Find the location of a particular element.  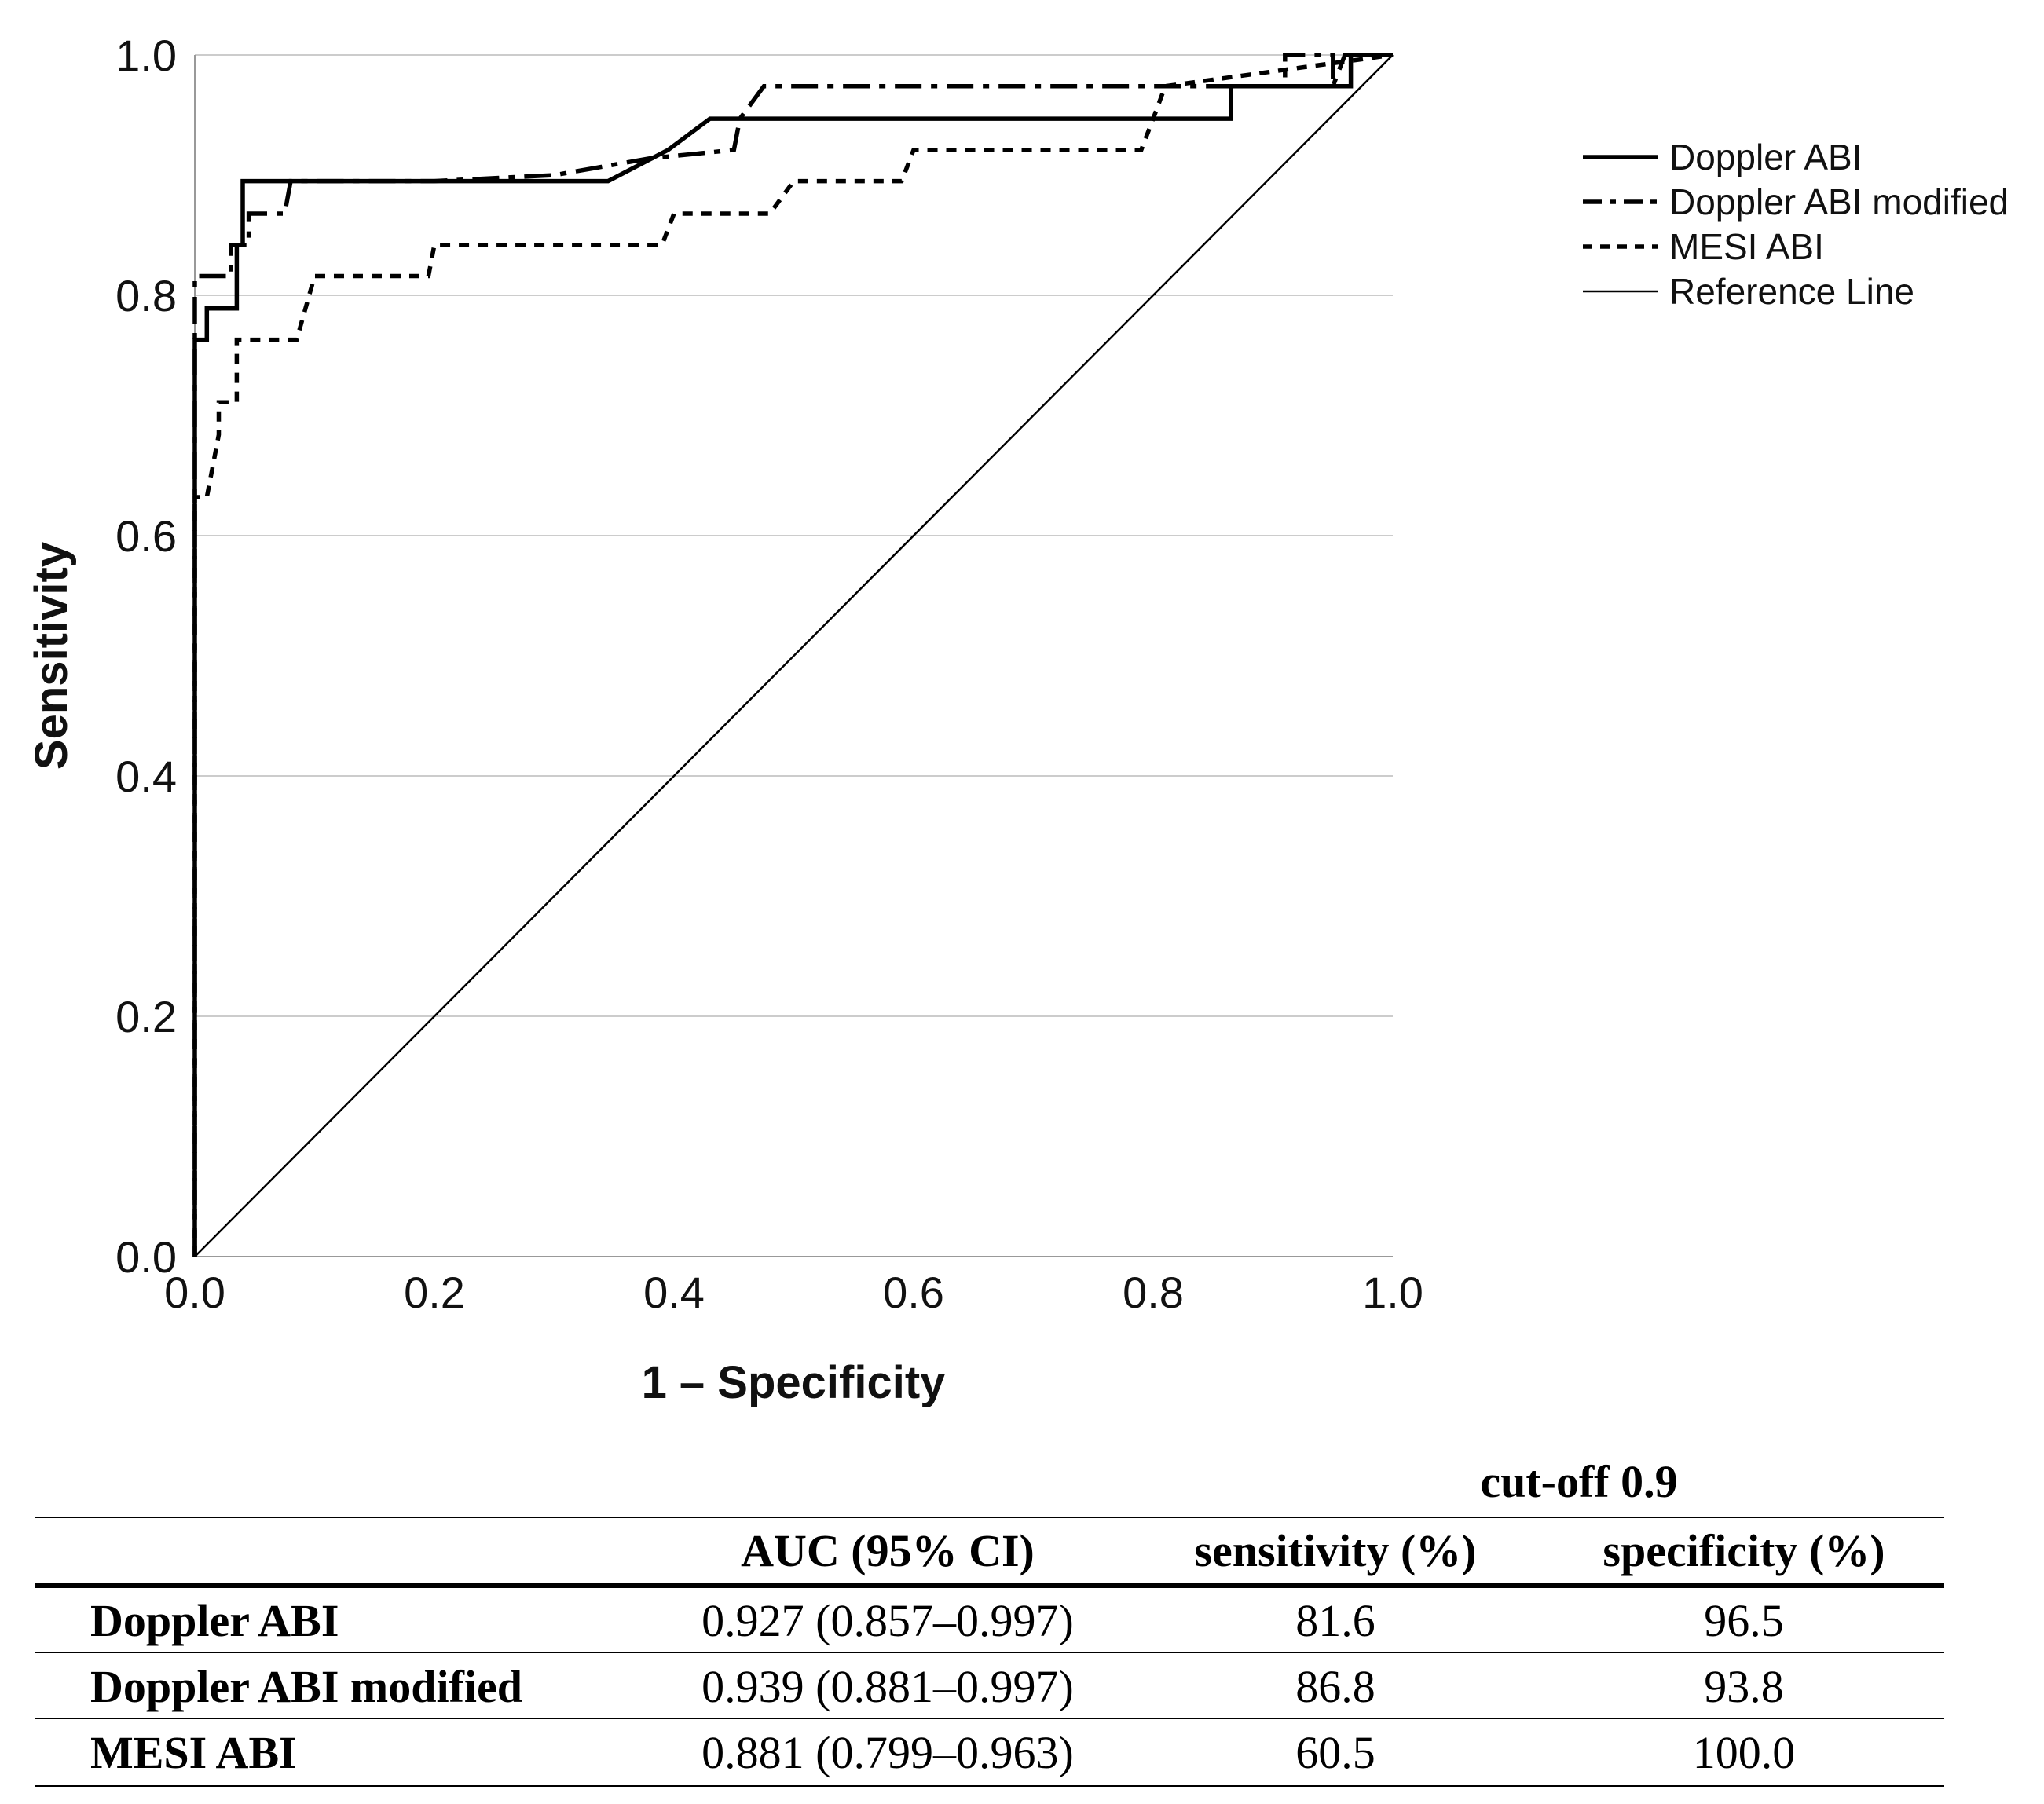

x-tick-0.6: 0.6 is located at coordinates (913, 1292).